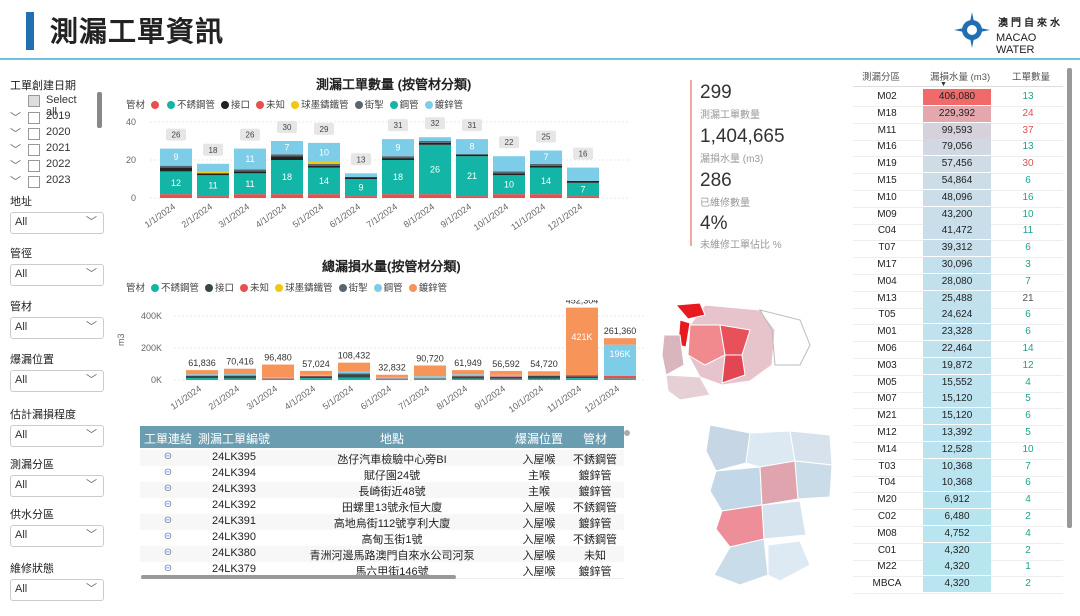 The width and height of the screenshot is (1080, 616). Describe the element at coordinates (881, 77) in the screenshot. I see `zone-col-header: 測漏分區` at that location.